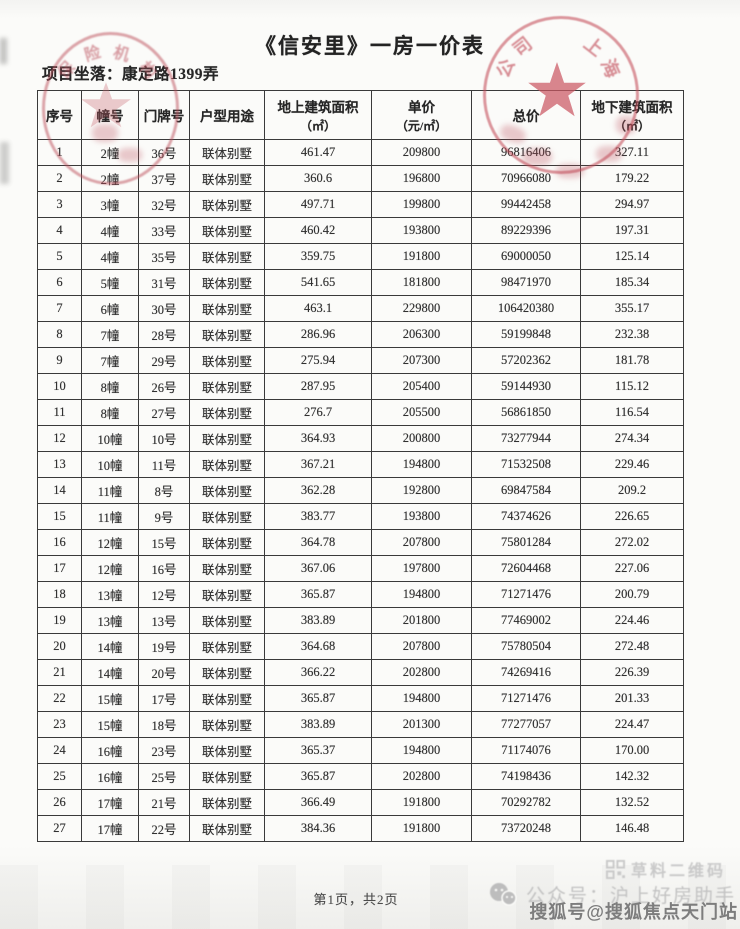 The width and height of the screenshot is (740, 929). Describe the element at coordinates (59, 828) in the screenshot. I see `table-cell: 27` at that location.